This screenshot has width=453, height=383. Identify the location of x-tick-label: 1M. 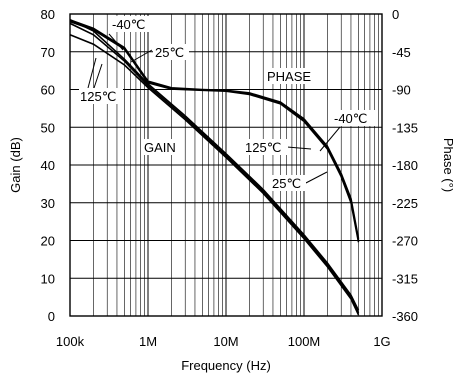
(148, 341).